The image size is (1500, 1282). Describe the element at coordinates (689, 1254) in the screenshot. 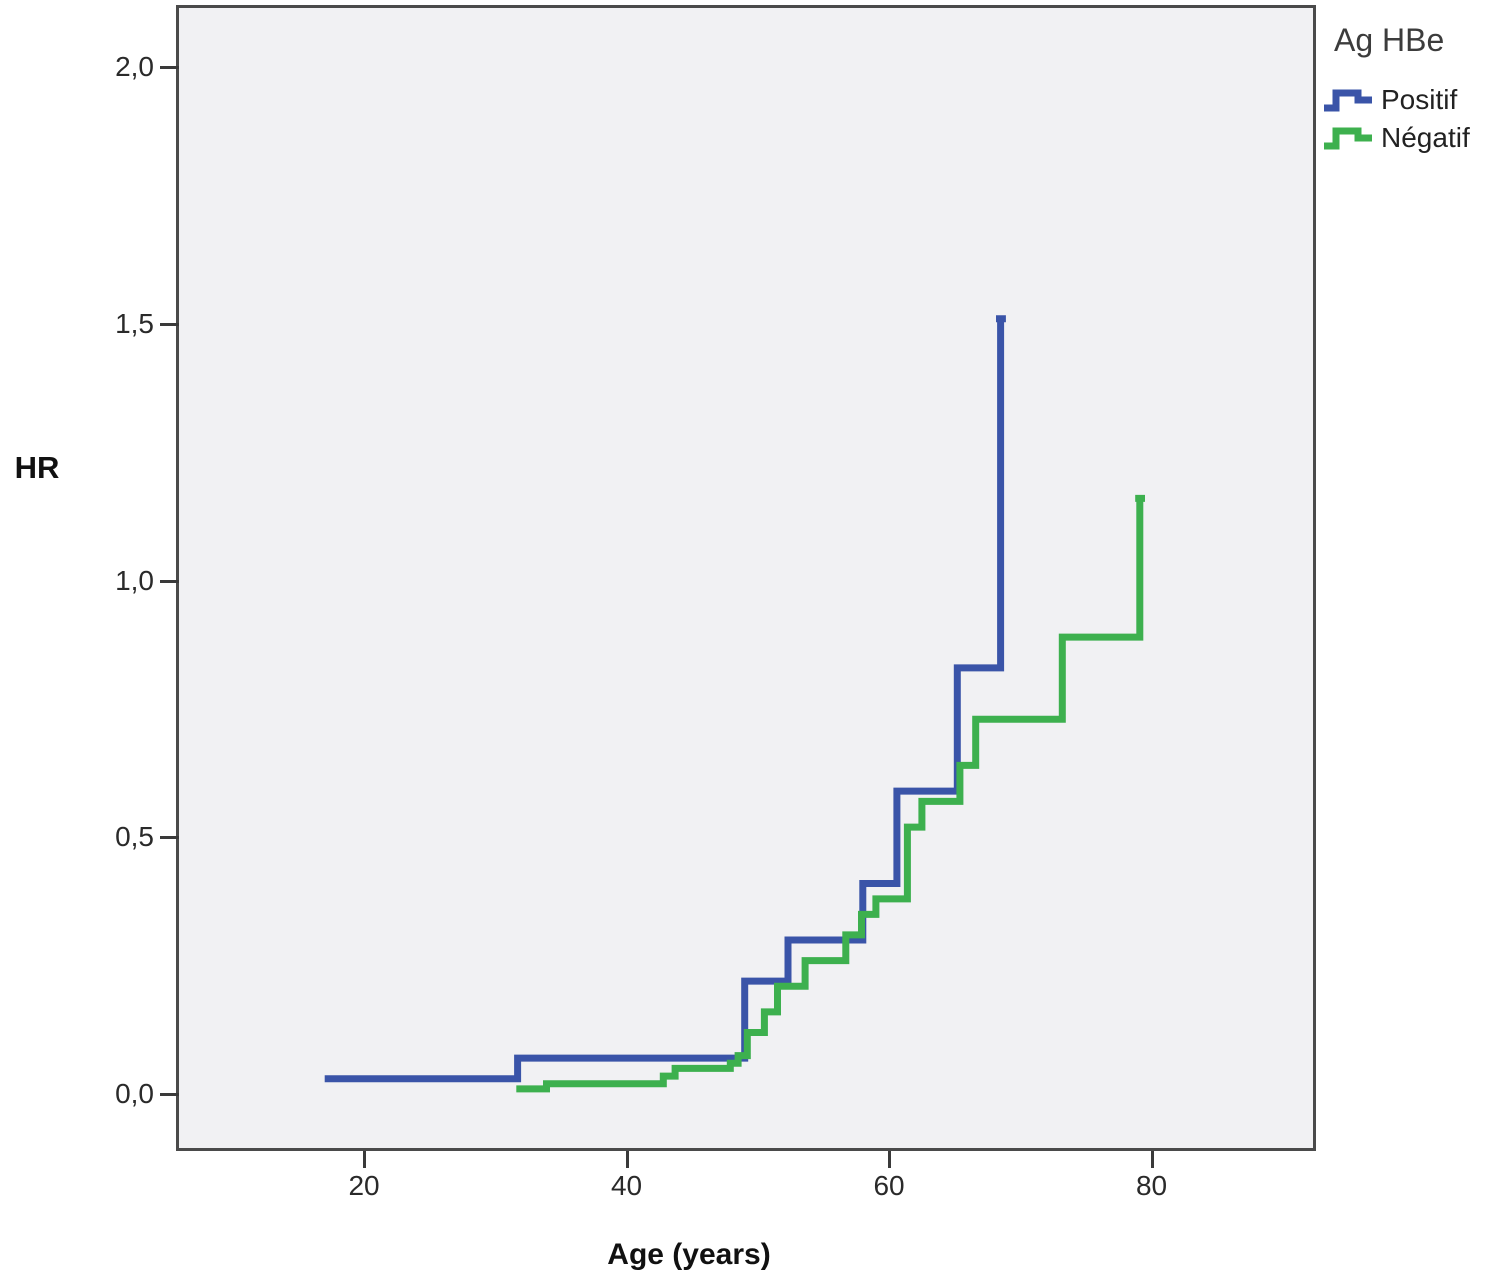

I see `x-axis-title: Age (years)` at that location.